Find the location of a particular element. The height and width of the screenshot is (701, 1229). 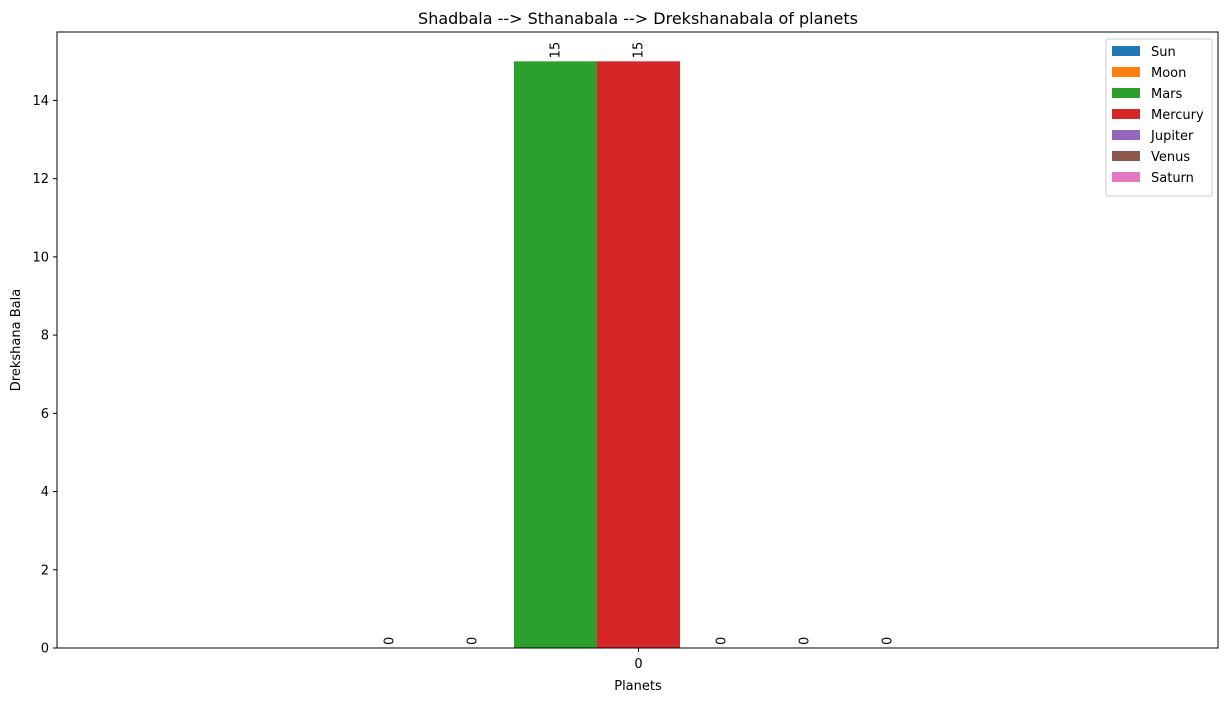

legend-swatch-venus is located at coordinates (1126, 156).